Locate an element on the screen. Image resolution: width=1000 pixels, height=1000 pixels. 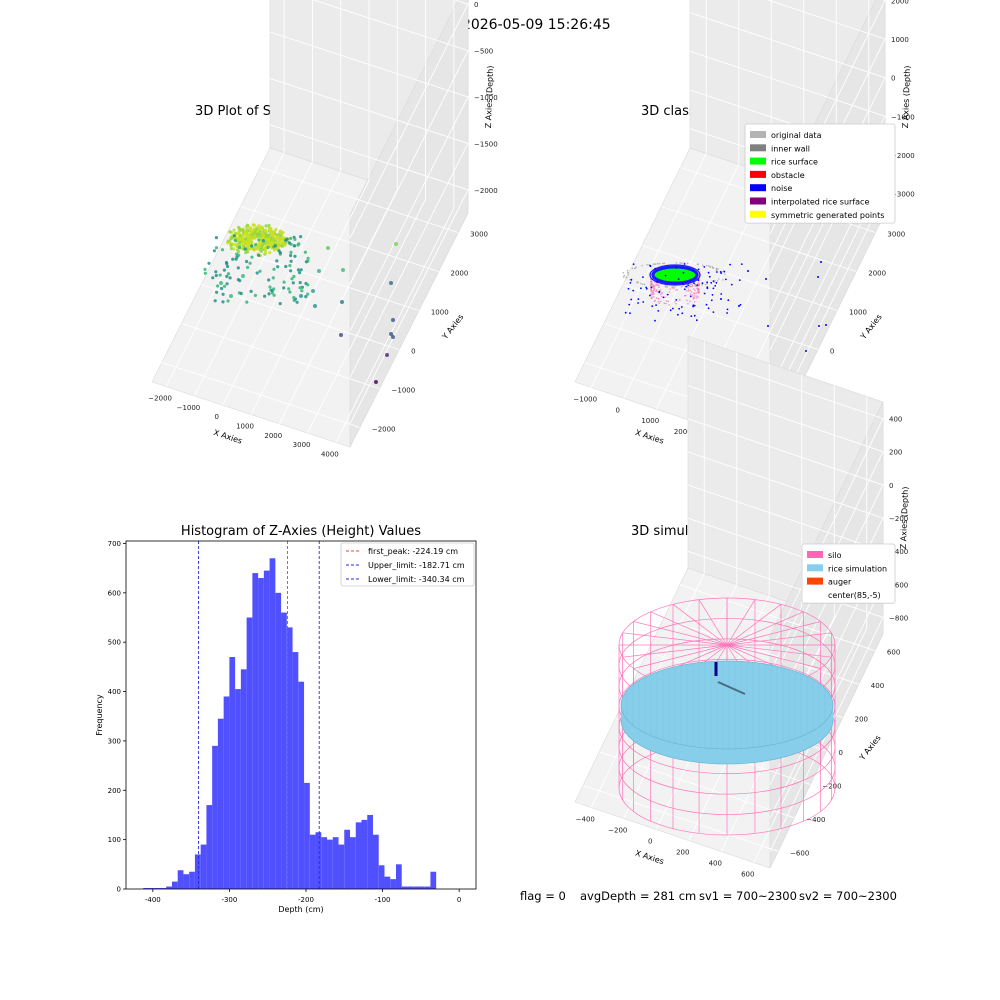
raw-ztick: −1000 is located at coordinates (486, 98).